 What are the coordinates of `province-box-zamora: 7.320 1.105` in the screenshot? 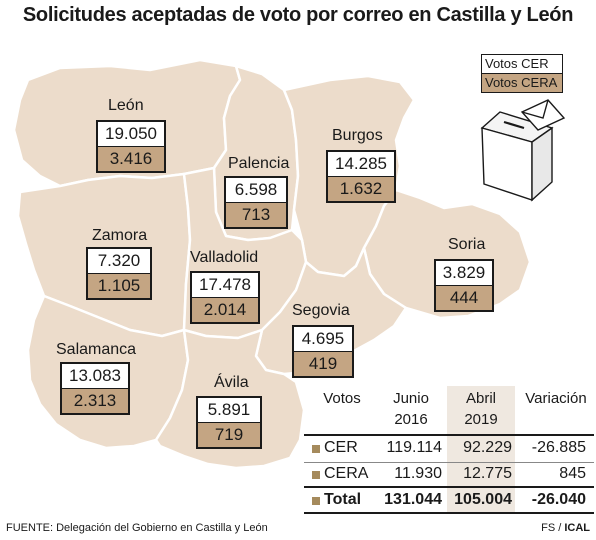 It's located at (119, 273).